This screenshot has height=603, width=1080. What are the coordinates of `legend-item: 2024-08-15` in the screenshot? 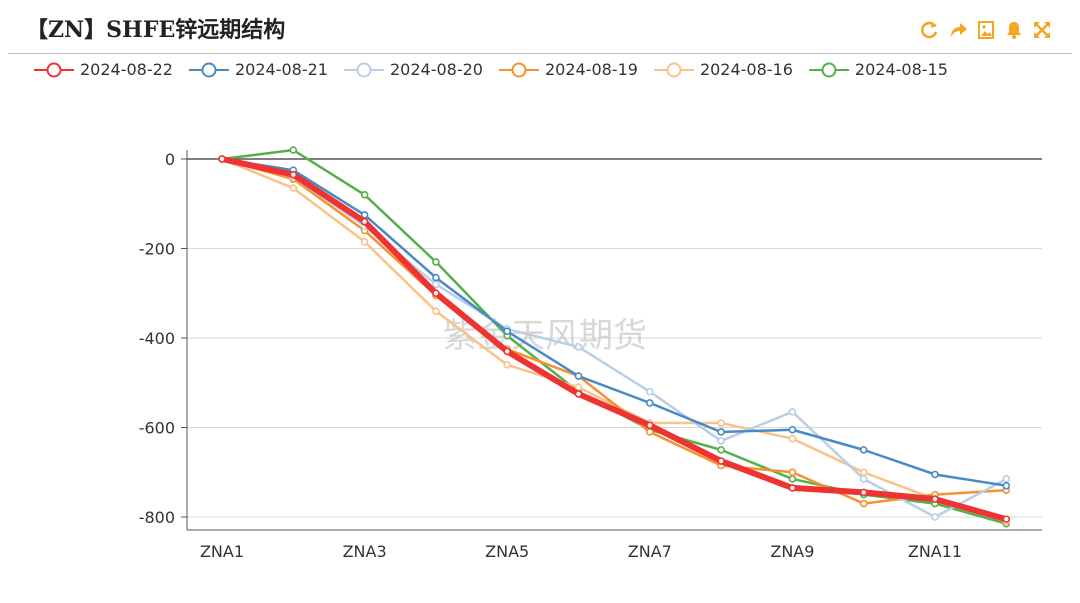 It's located at (878, 69).